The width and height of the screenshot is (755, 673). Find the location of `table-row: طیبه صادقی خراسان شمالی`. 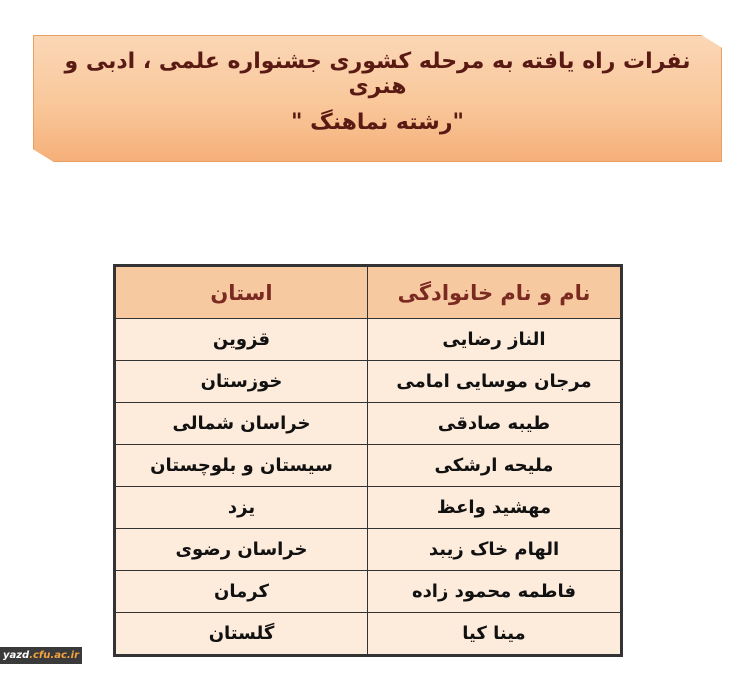

table-row: طیبه صادقی خراسان شمالی is located at coordinates (368, 423).